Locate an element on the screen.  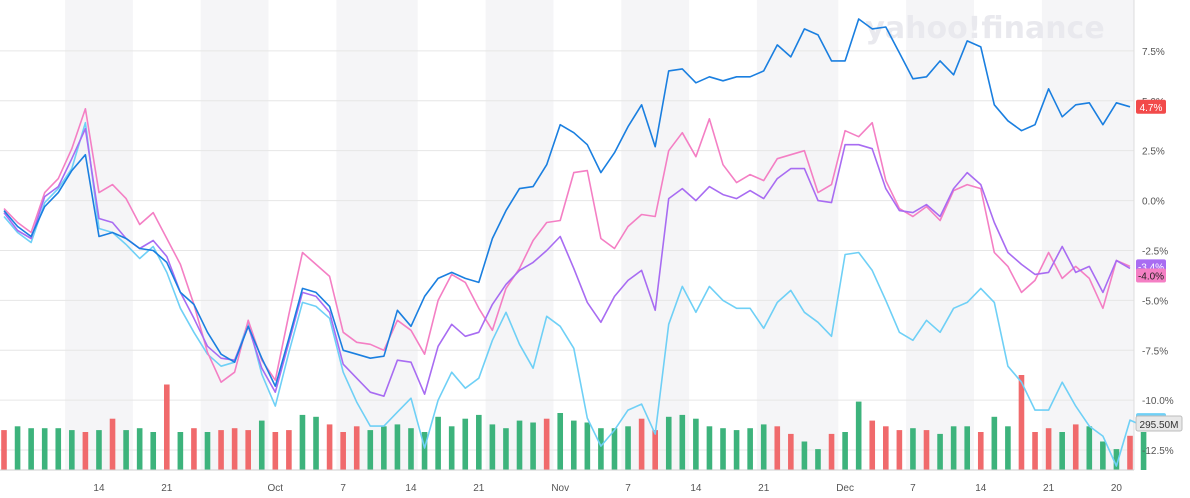
y-tick-label: -7.5% is located at coordinates (1155, 351).